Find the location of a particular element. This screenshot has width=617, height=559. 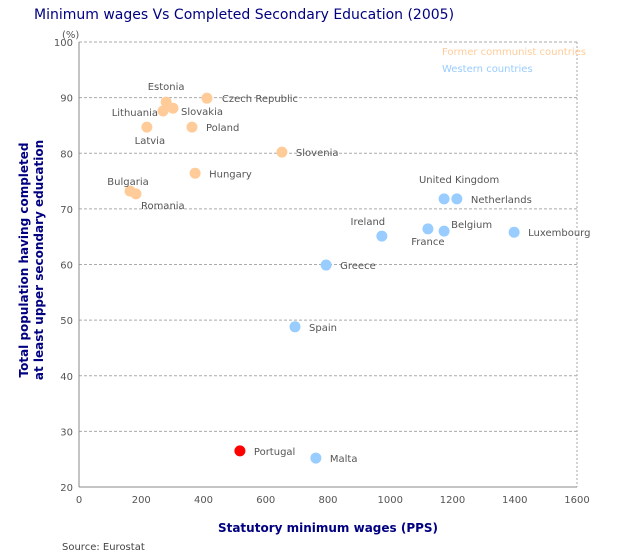

label-slovenia: Slovenia is located at coordinates (317, 153).